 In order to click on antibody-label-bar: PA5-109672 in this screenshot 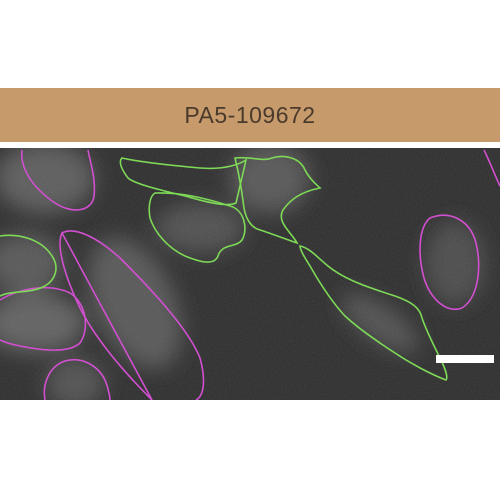, I will do `click(250, 115)`.